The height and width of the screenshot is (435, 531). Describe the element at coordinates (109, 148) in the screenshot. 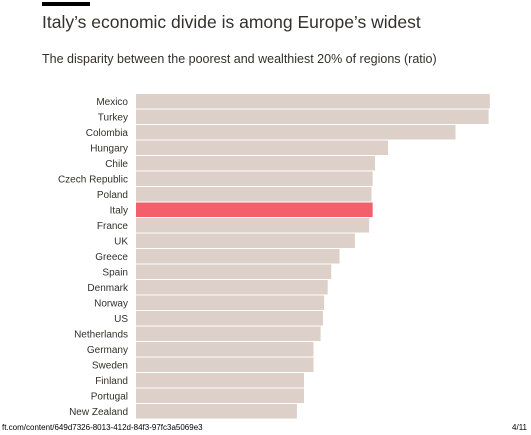

I see `category-label: Hungary` at that location.